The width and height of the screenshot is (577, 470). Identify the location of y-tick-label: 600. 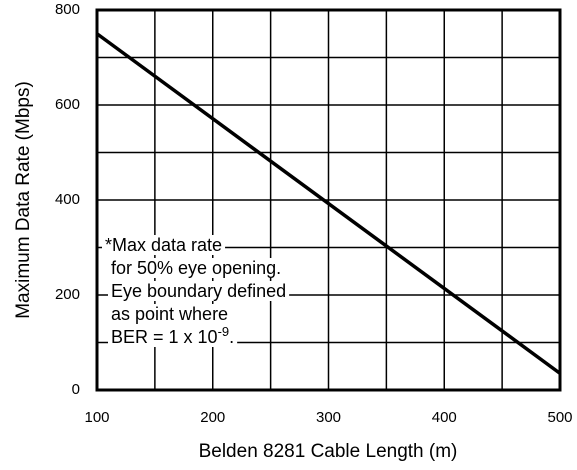
(67, 104).